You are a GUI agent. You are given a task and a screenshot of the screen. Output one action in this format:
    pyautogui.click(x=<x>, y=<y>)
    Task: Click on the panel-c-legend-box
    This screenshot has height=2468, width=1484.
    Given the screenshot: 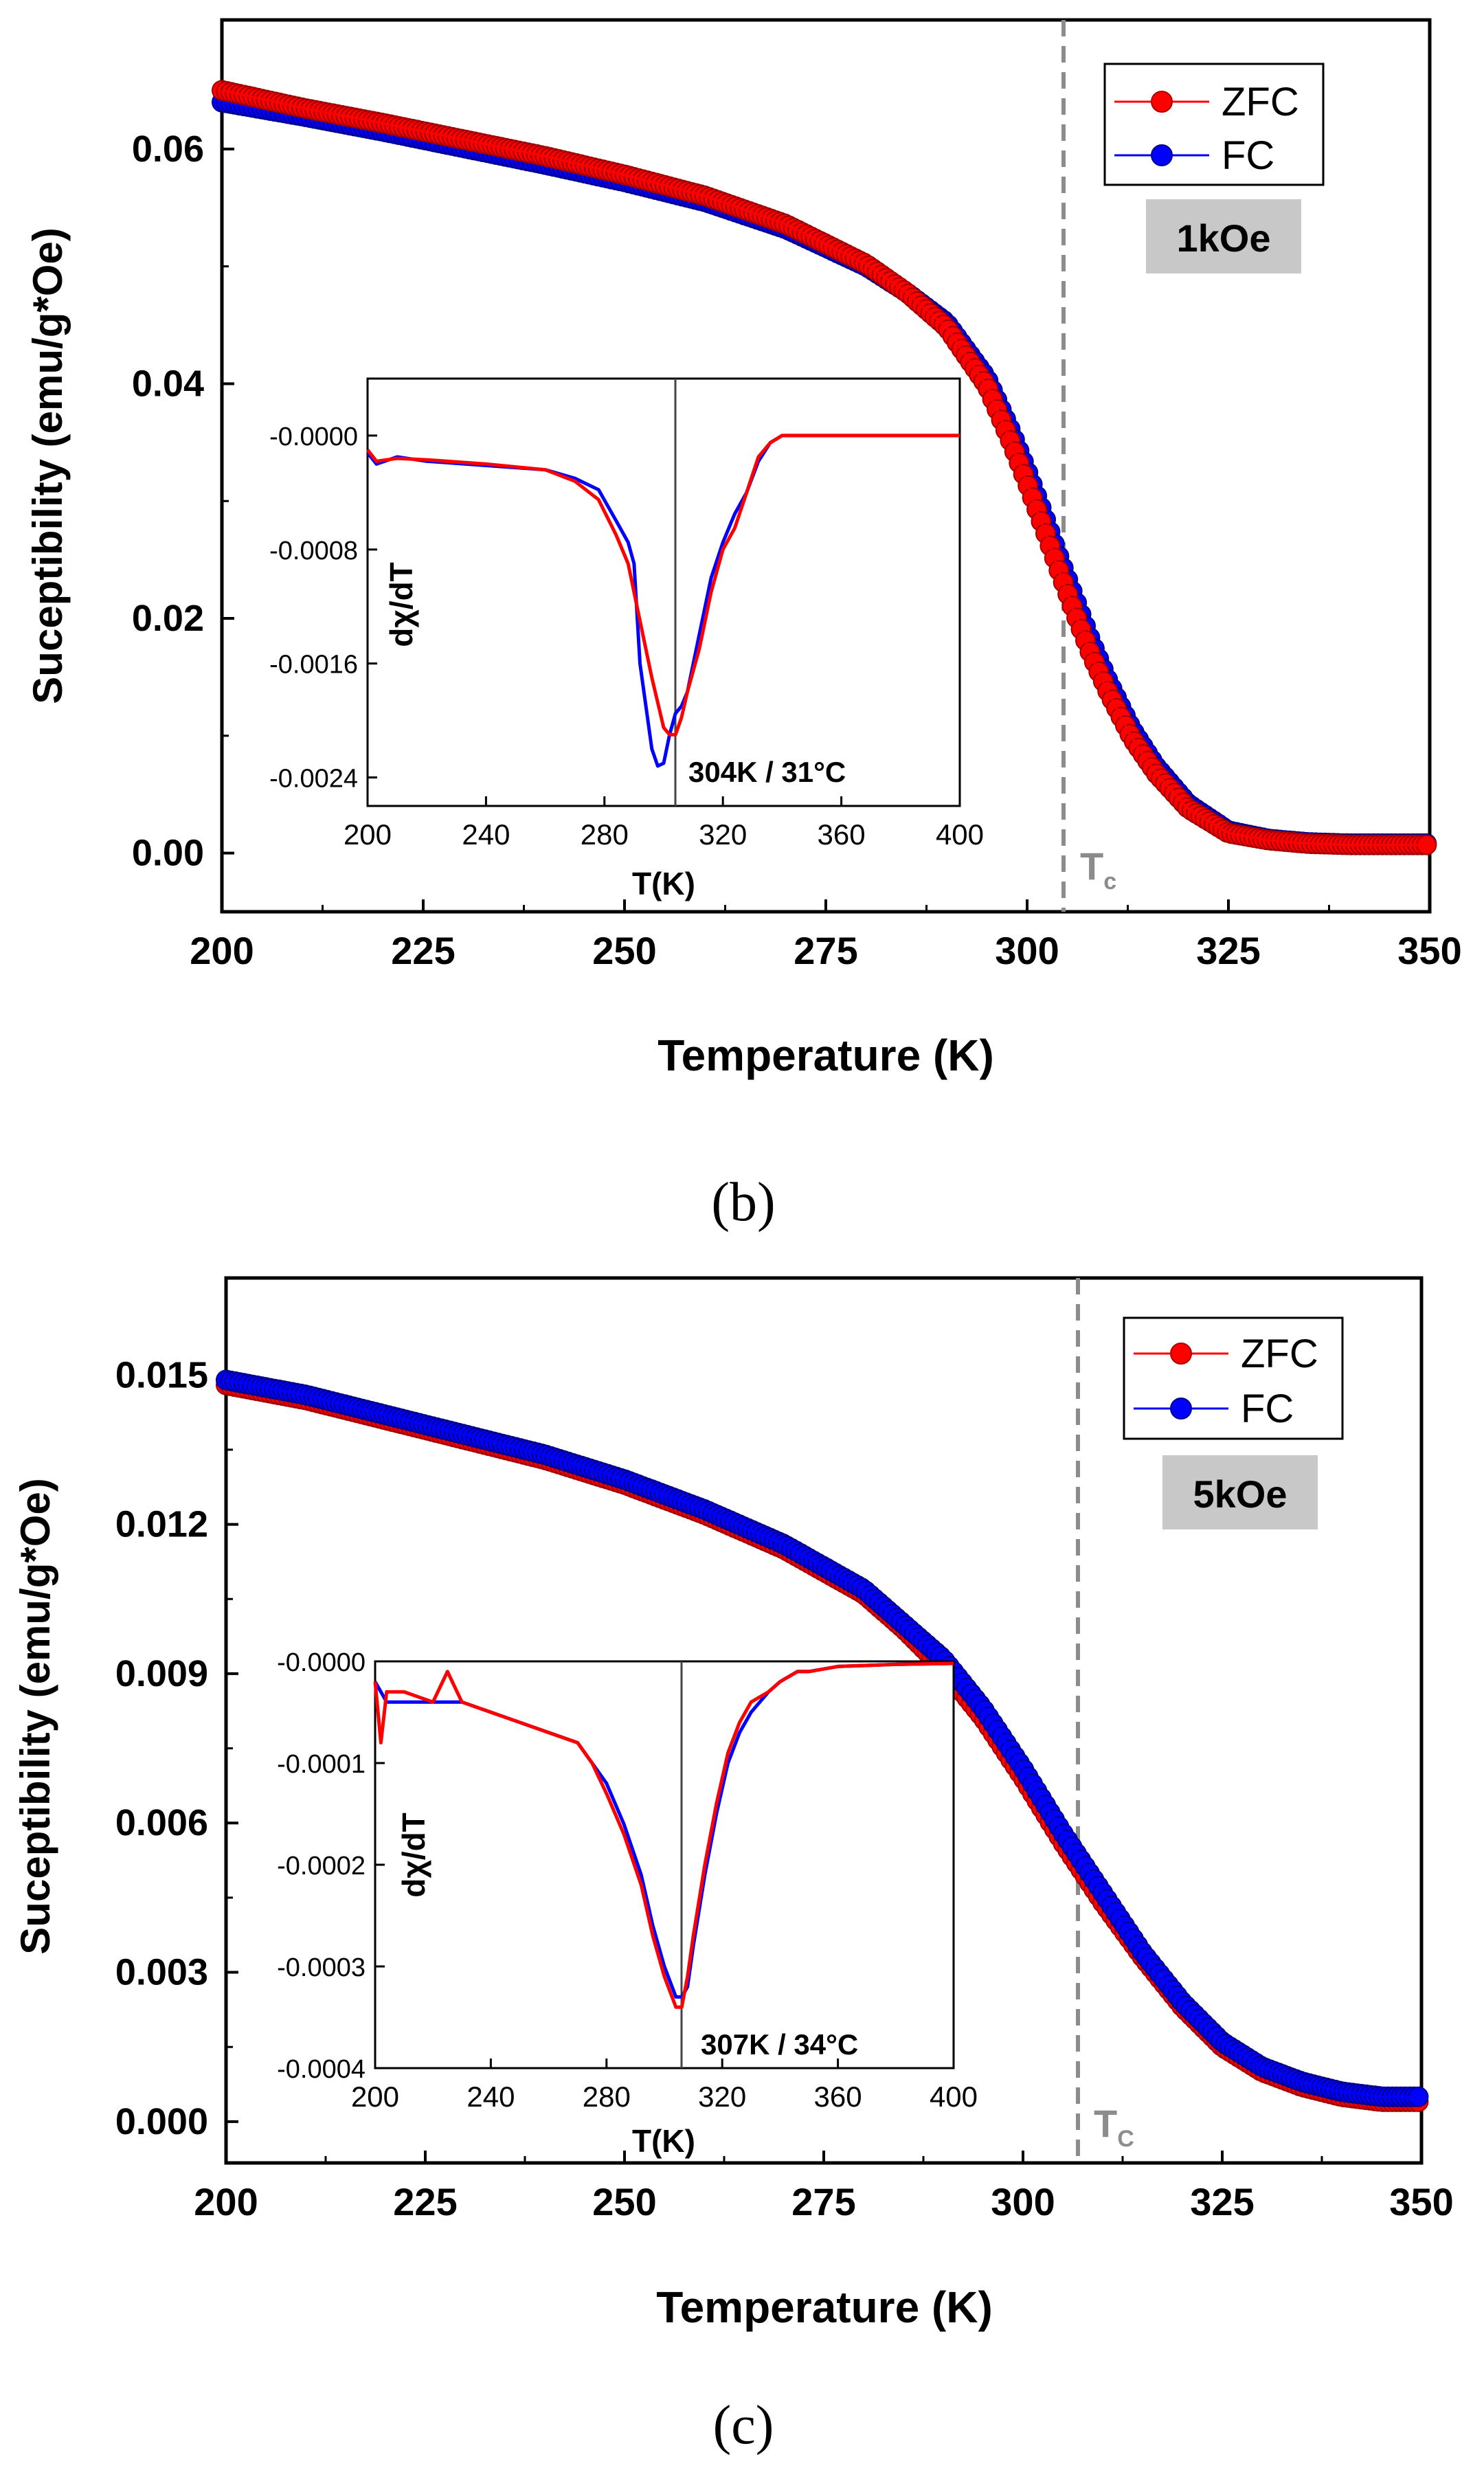 What is the action you would take?
    pyautogui.click(x=1233, y=1378)
    